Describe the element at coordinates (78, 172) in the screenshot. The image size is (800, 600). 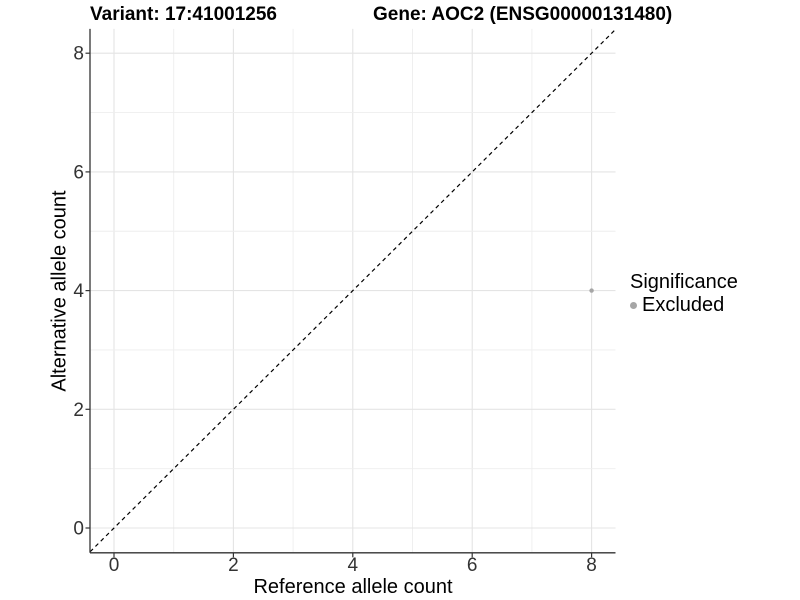
I see `y-tick-label: 6` at that location.